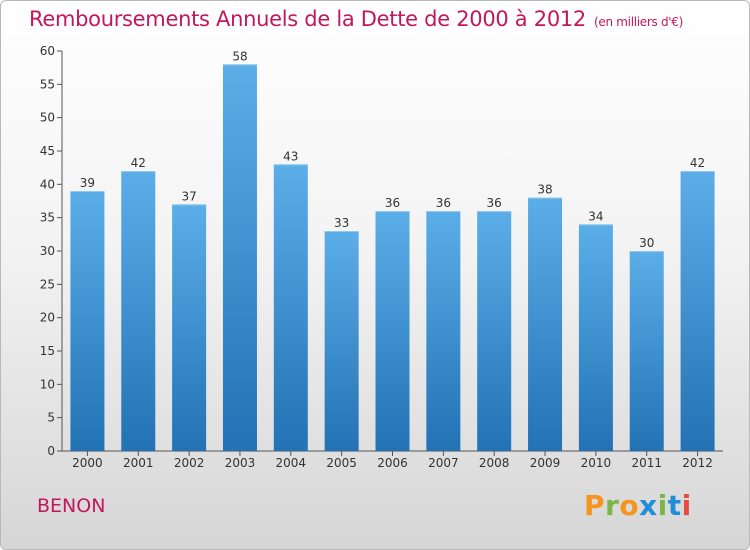 The height and width of the screenshot is (550, 750). Describe the element at coordinates (596, 463) in the screenshot. I see `x-tick-label: 2010` at that location.